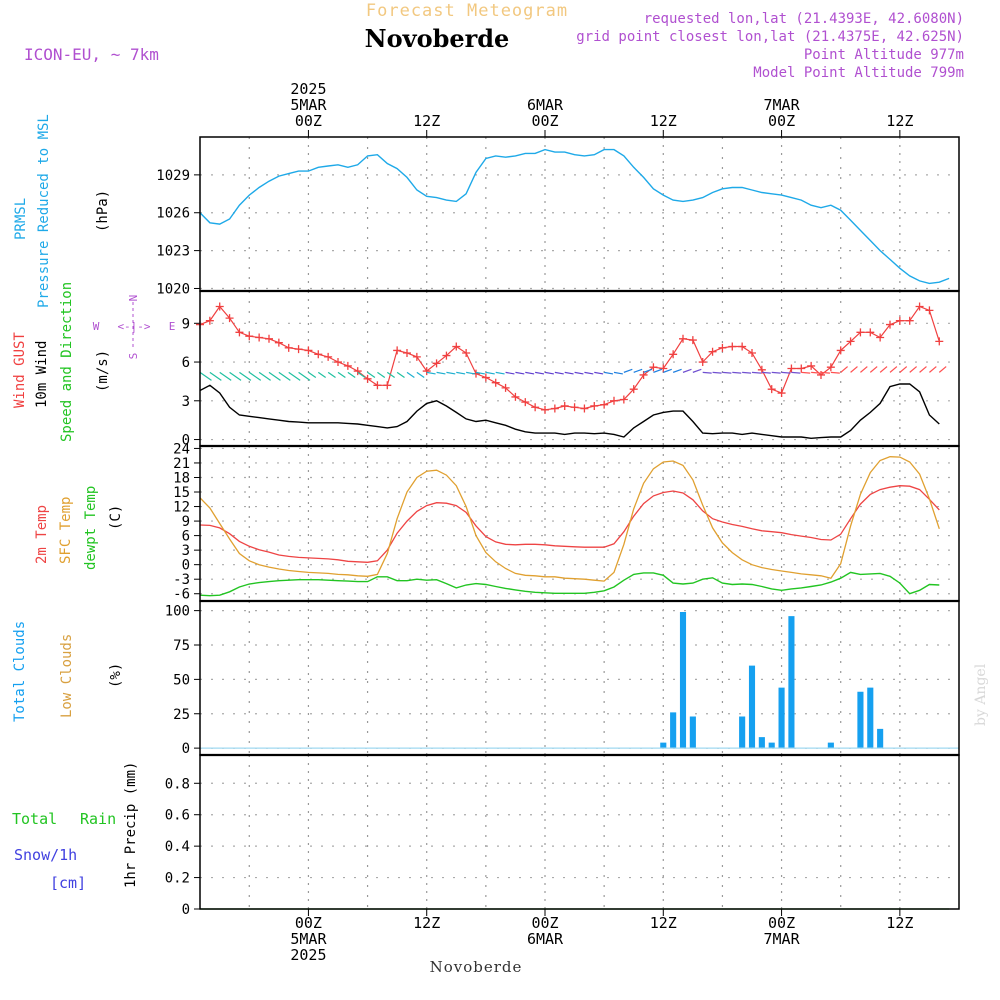 Image resolution: width=1000 pixels, height=1000 pixels. I want to click on pressure-sub-label: Pressure Reduced to MSL, so click(44, 211).